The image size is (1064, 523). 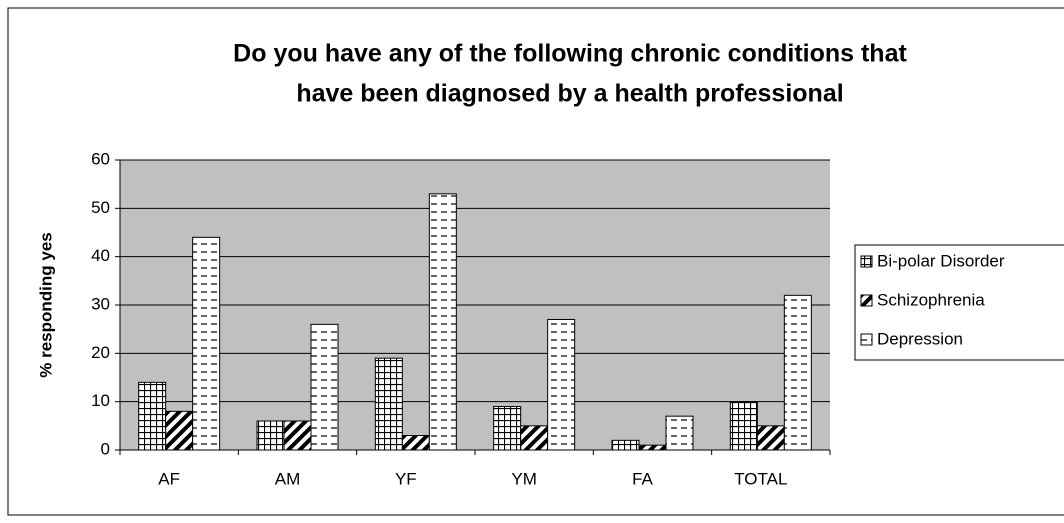 What do you see at coordinates (524, 478) in the screenshot?
I see `x-tick-label: YM` at bounding box center [524, 478].